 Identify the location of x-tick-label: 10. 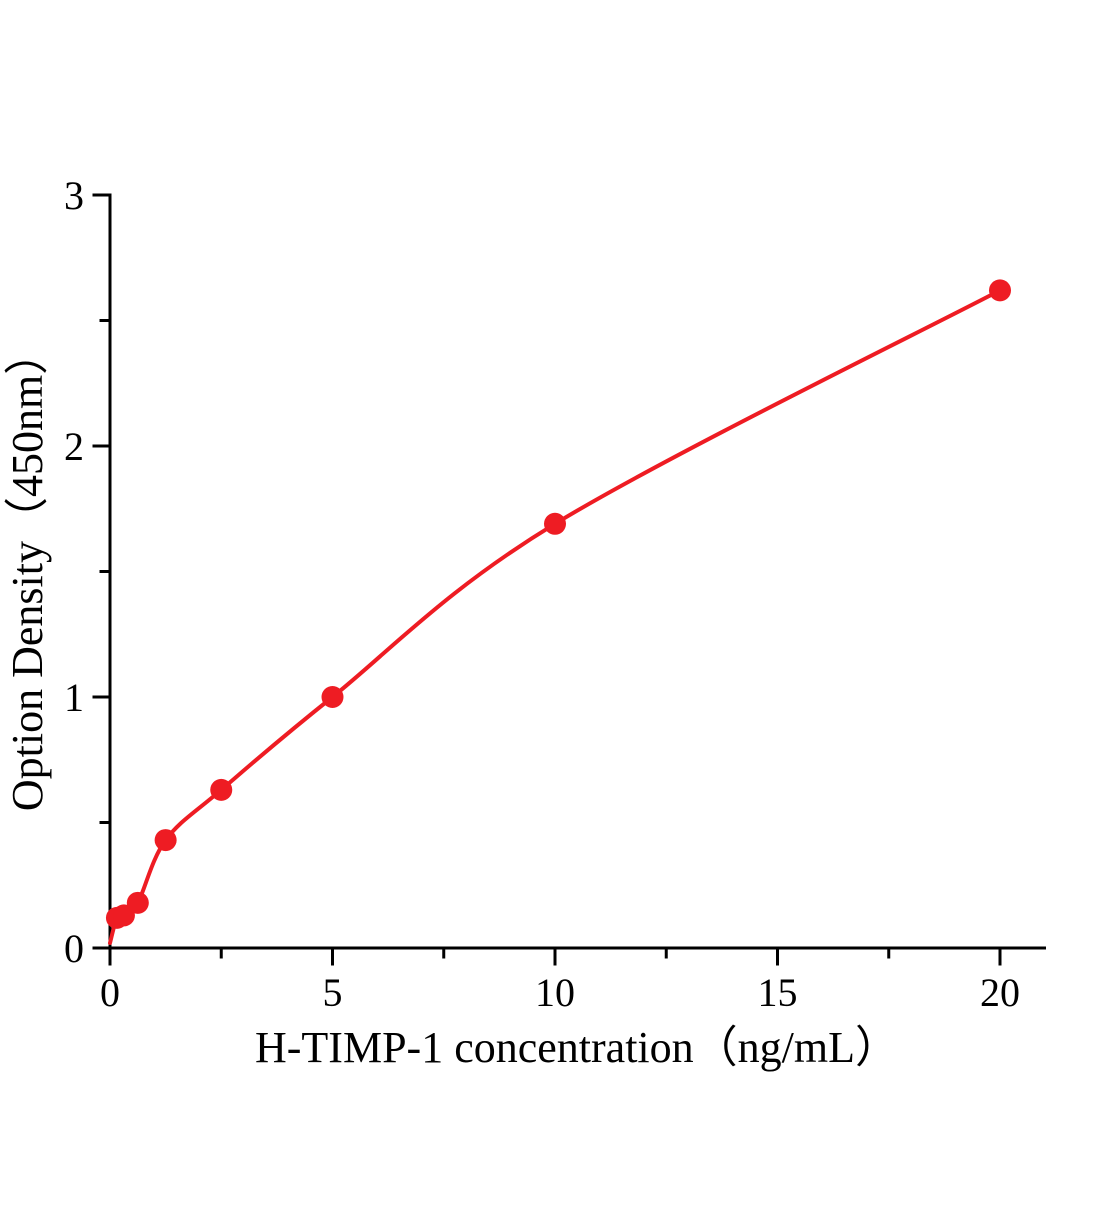
(555, 992).